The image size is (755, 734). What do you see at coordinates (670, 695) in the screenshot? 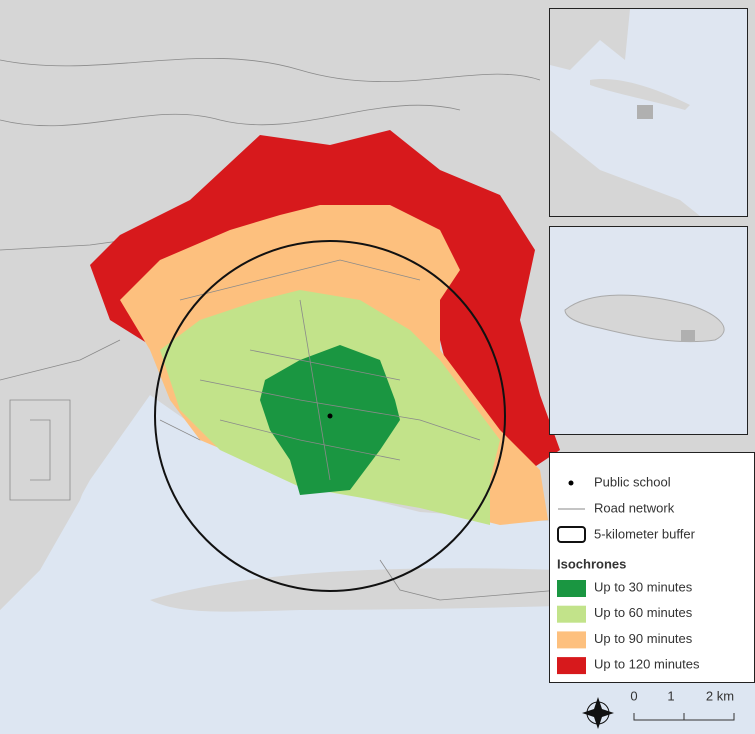
I see `scale-label: 1` at bounding box center [670, 695].